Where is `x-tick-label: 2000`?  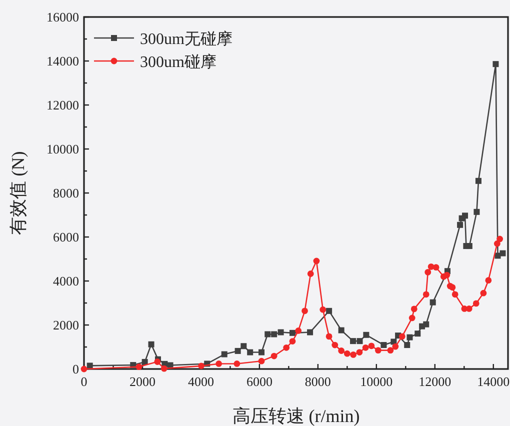
x-tick-label: 2000 is located at coordinates (142, 381).